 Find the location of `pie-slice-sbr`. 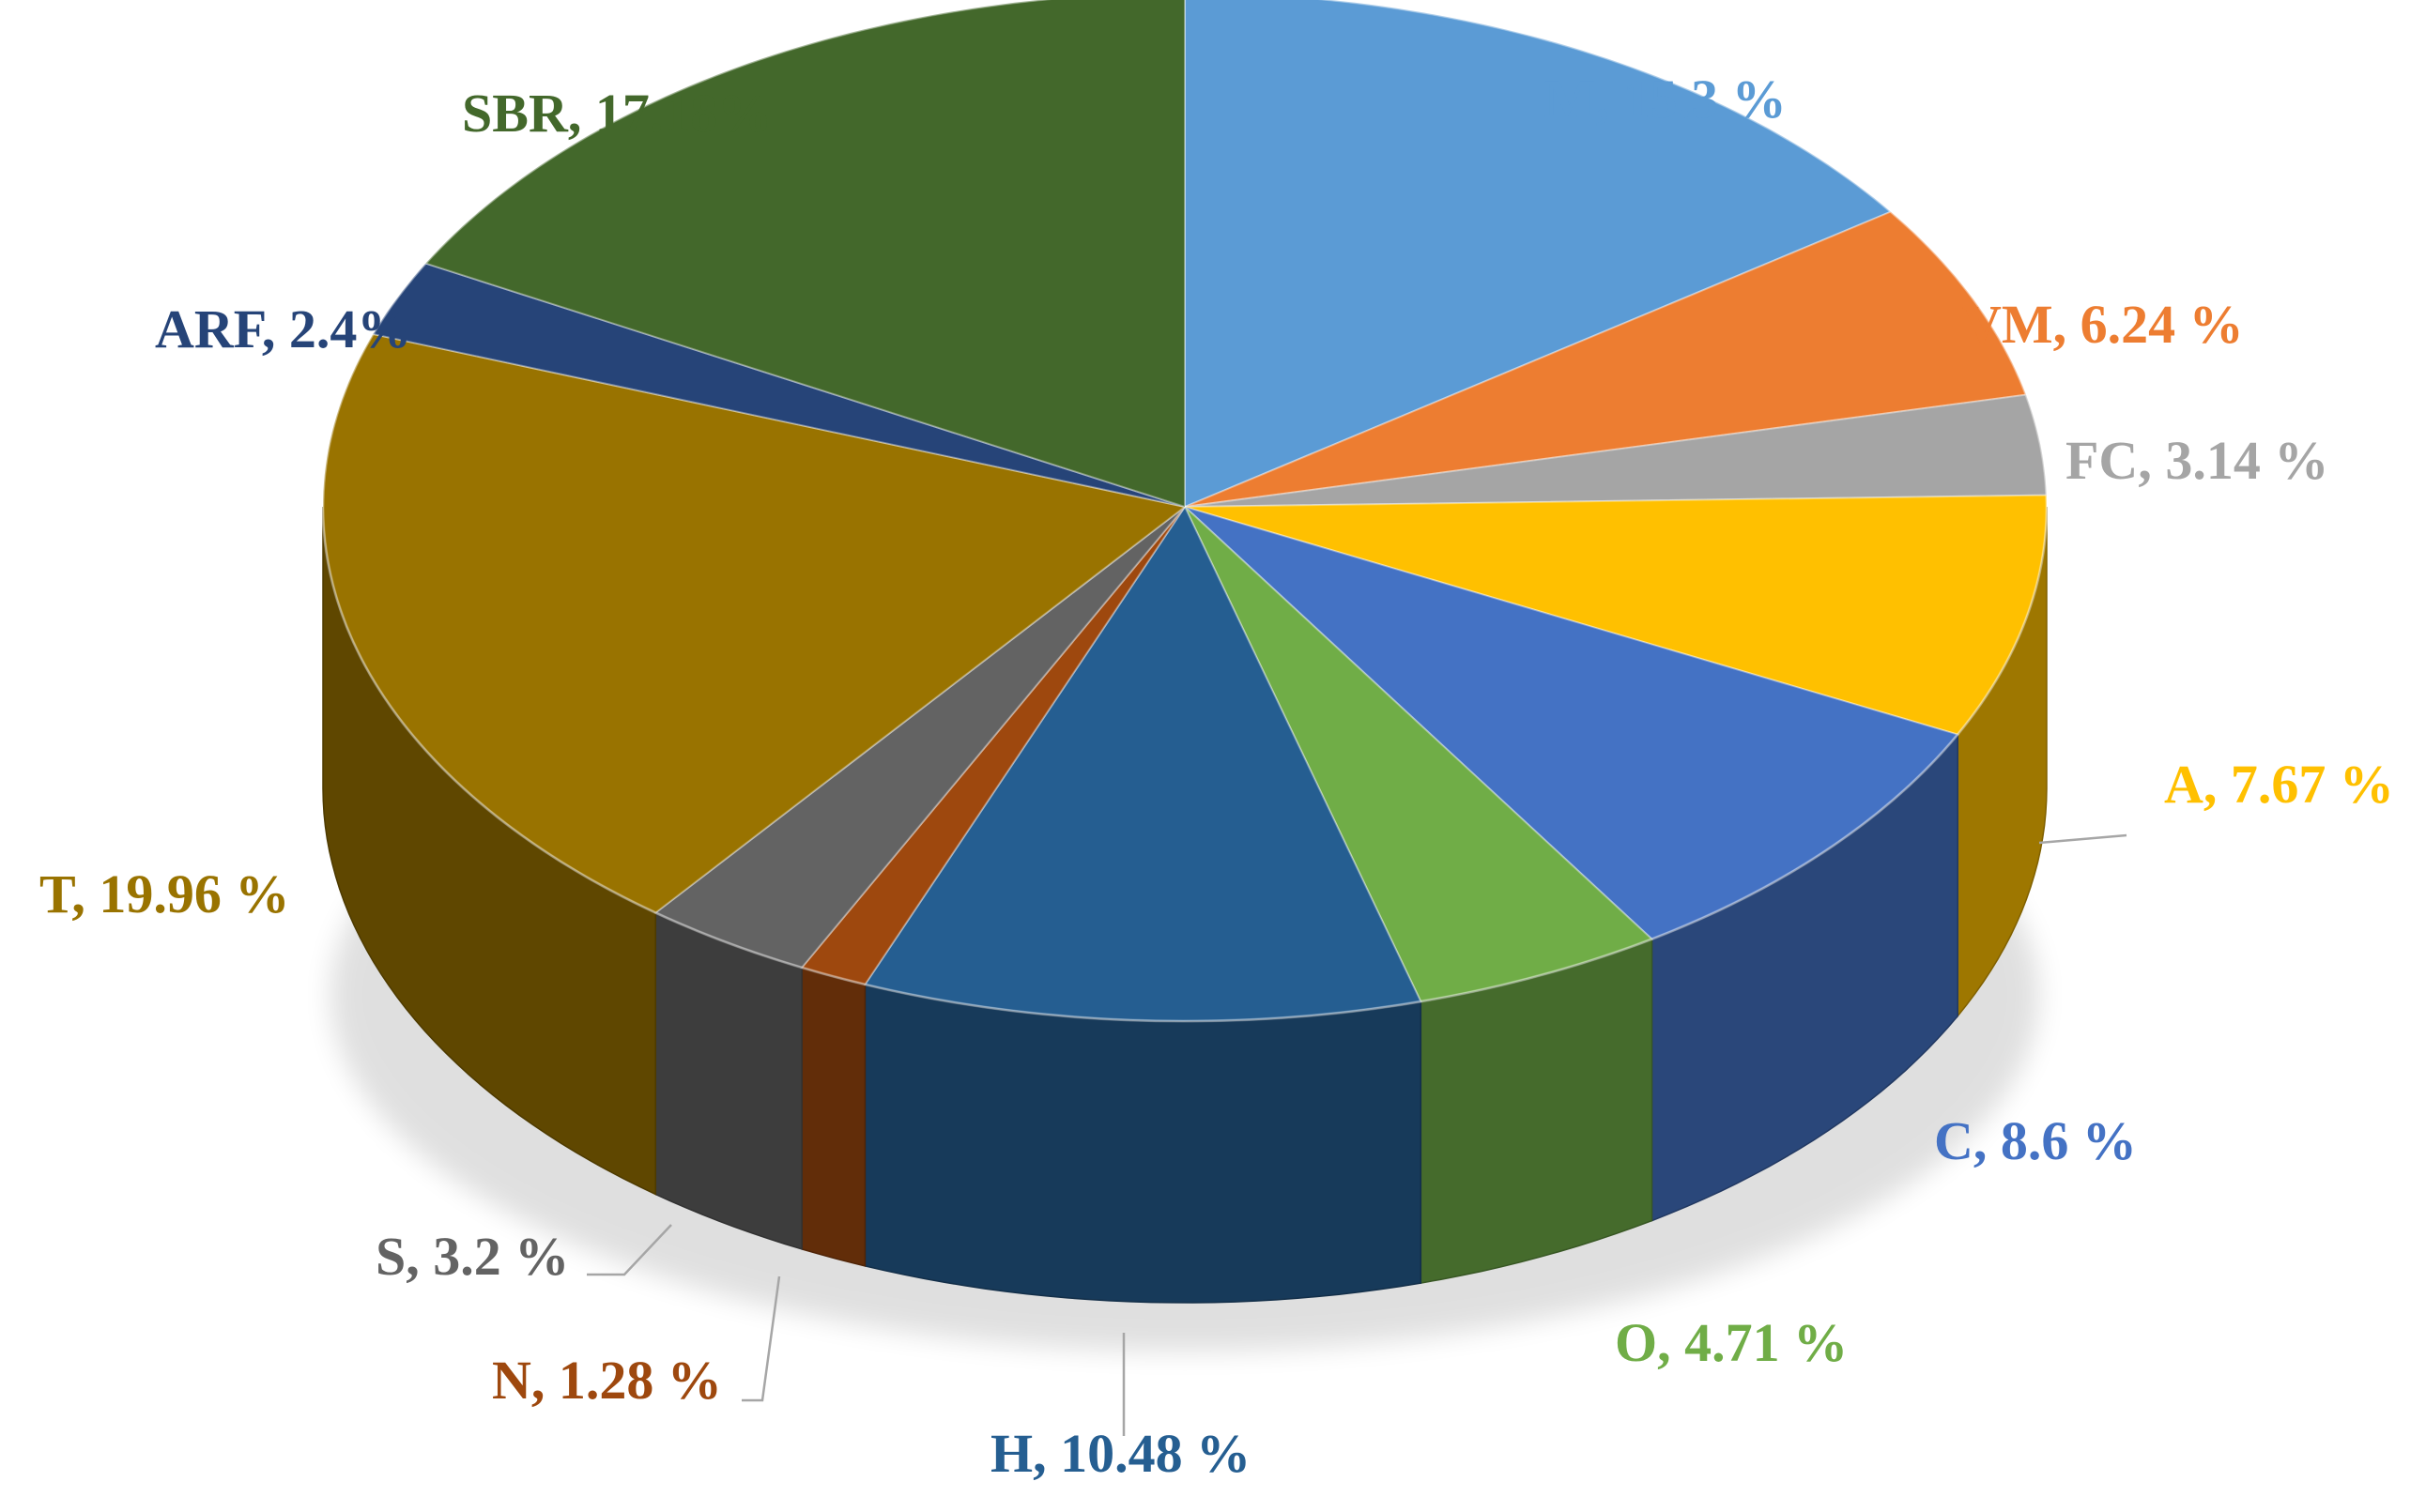

pie-slice-sbr is located at coordinates (804, 254).